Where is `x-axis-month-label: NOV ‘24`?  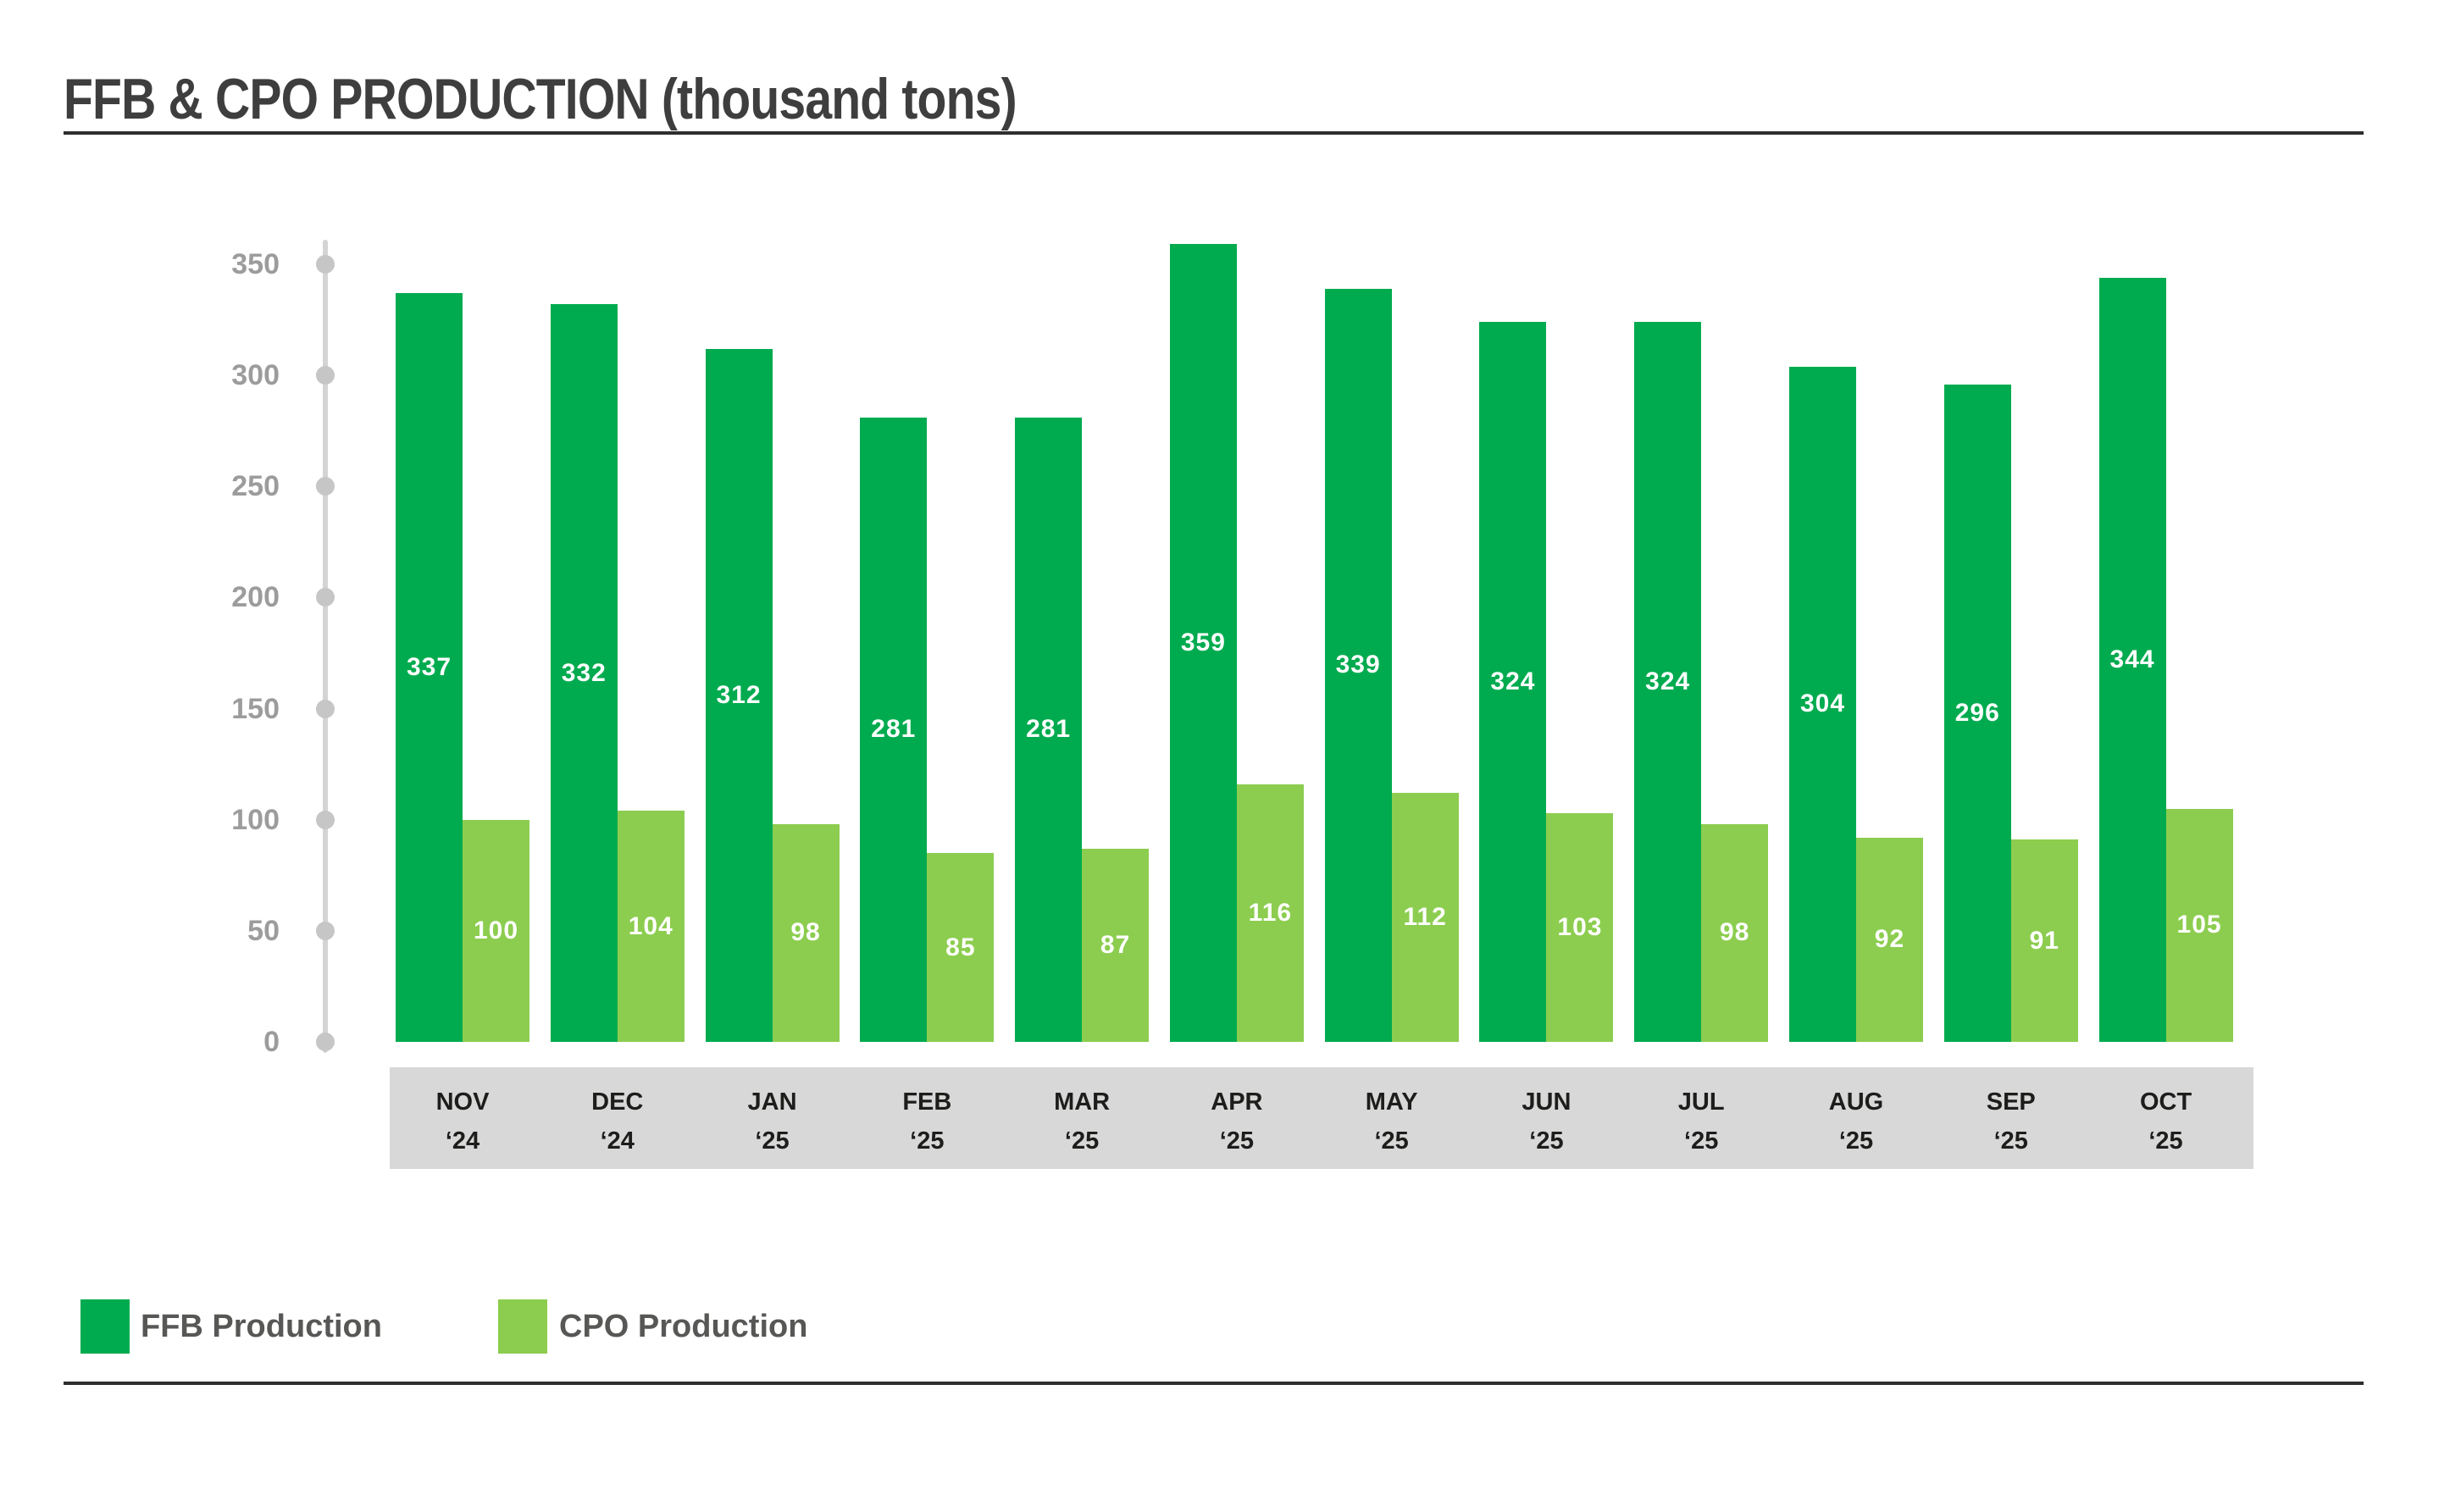 x-axis-month-label: NOV ‘24 is located at coordinates (462, 1121).